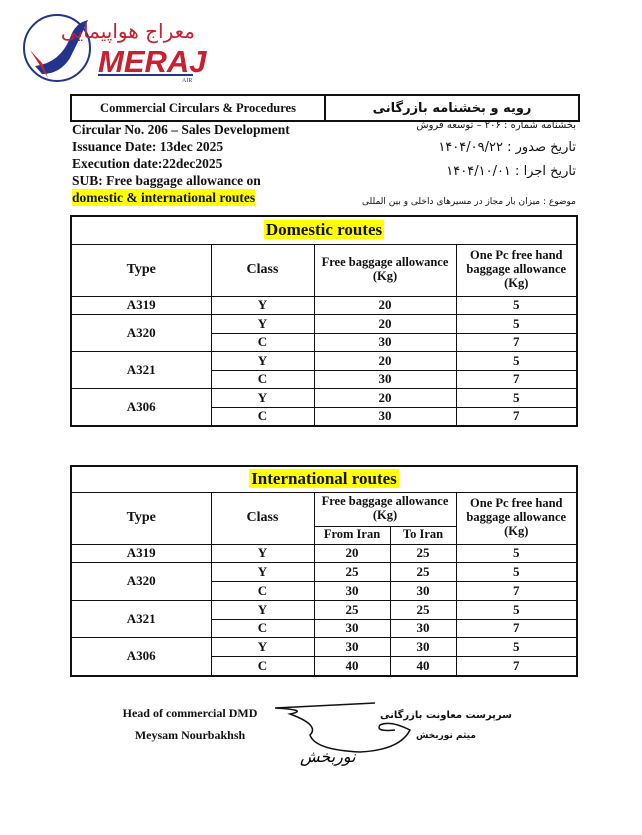 This screenshot has height=835, width=642. I want to click on signatory-name-fa: میثم نوربخش, so click(446, 736).